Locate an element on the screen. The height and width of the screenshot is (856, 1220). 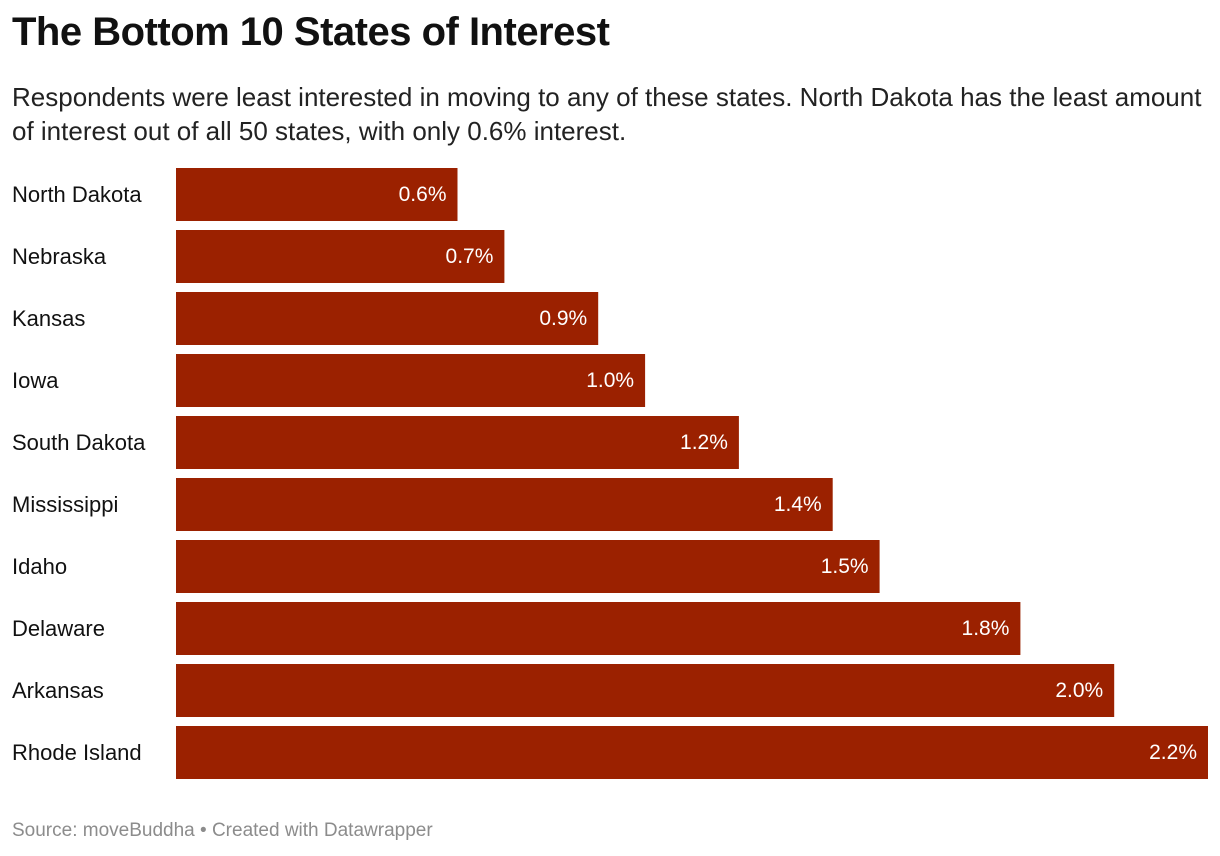
bar-row: Rhode Island 2.2% is located at coordinates (610, 752).